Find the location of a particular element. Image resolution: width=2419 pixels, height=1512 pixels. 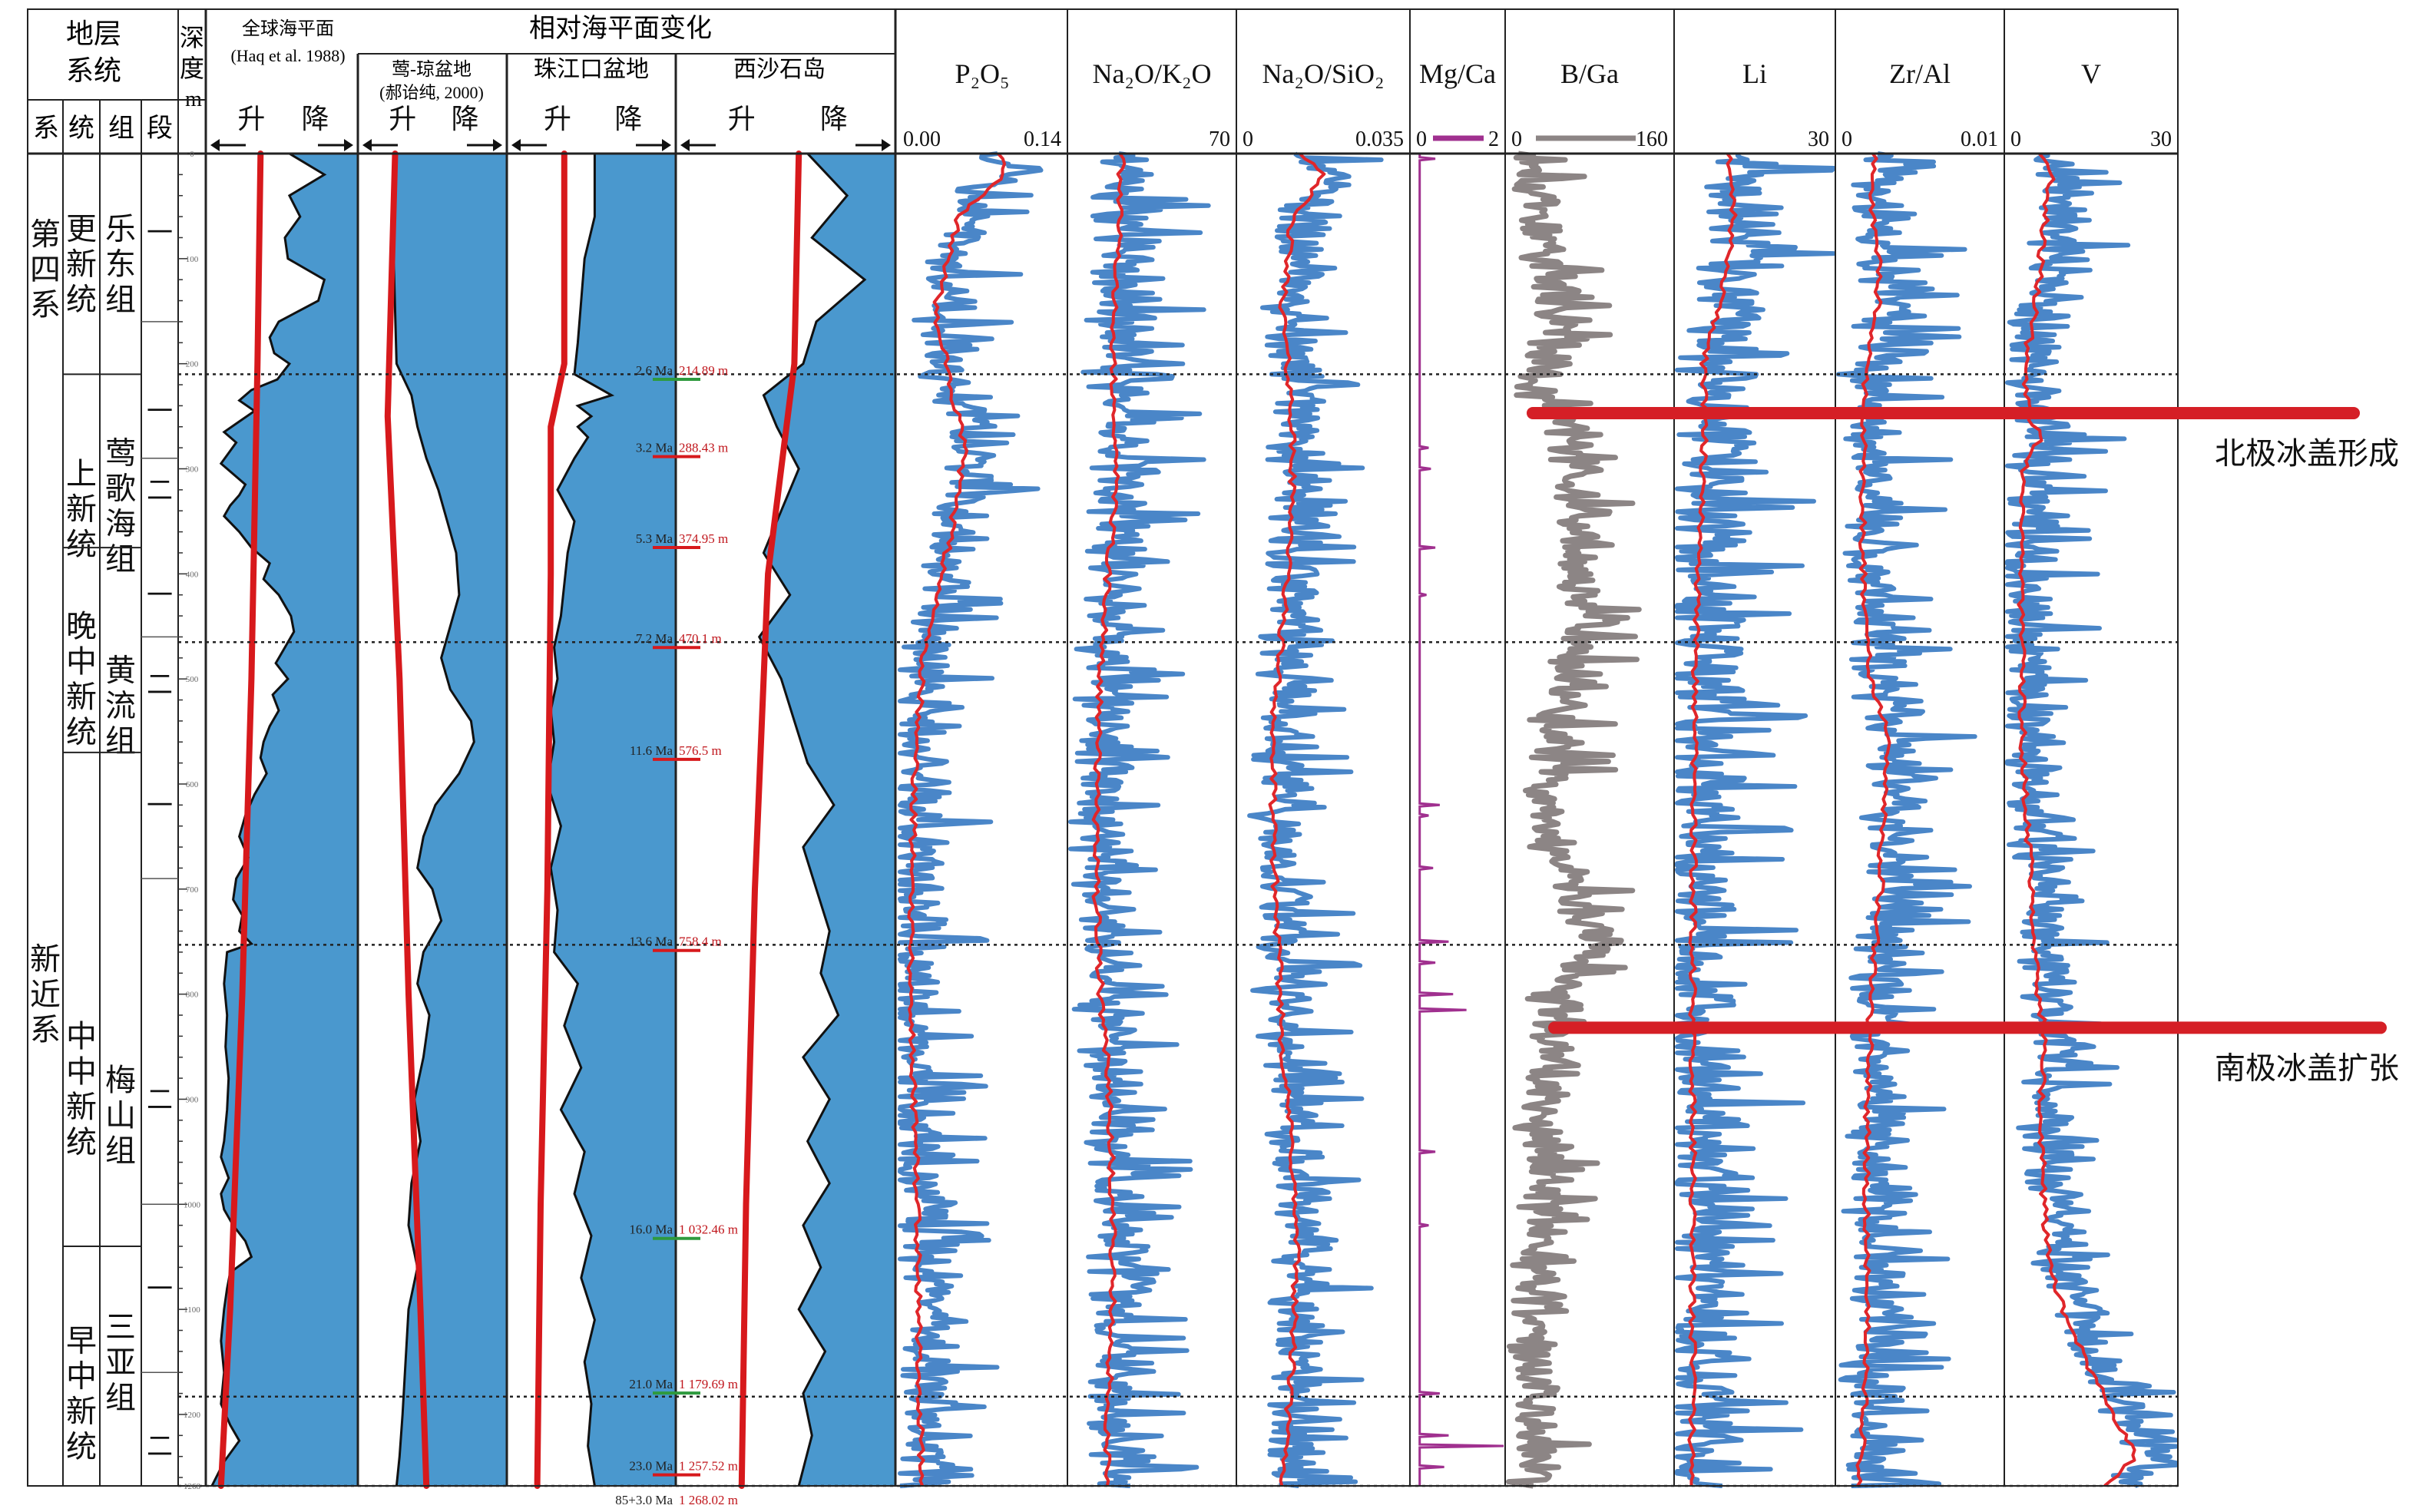

series-late-miocene: 晚 is located at coordinates (81, 626).